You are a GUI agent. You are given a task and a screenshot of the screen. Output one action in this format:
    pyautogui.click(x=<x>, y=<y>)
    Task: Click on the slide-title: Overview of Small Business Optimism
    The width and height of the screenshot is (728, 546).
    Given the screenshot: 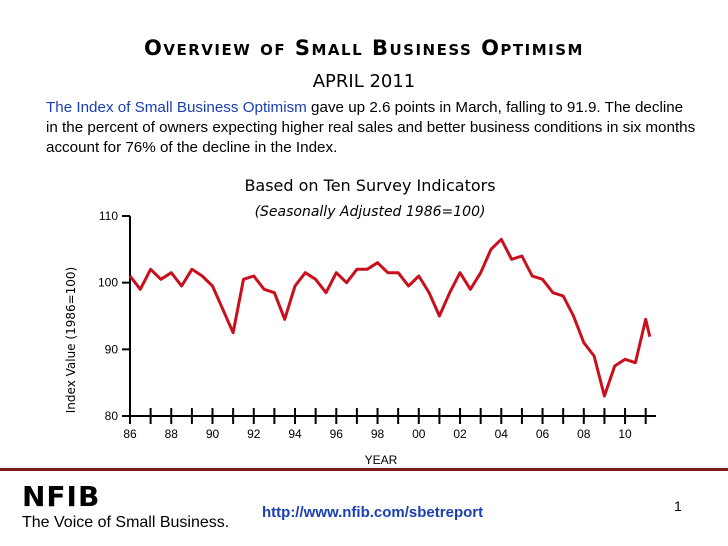 What is the action you would take?
    pyautogui.click(x=364, y=48)
    